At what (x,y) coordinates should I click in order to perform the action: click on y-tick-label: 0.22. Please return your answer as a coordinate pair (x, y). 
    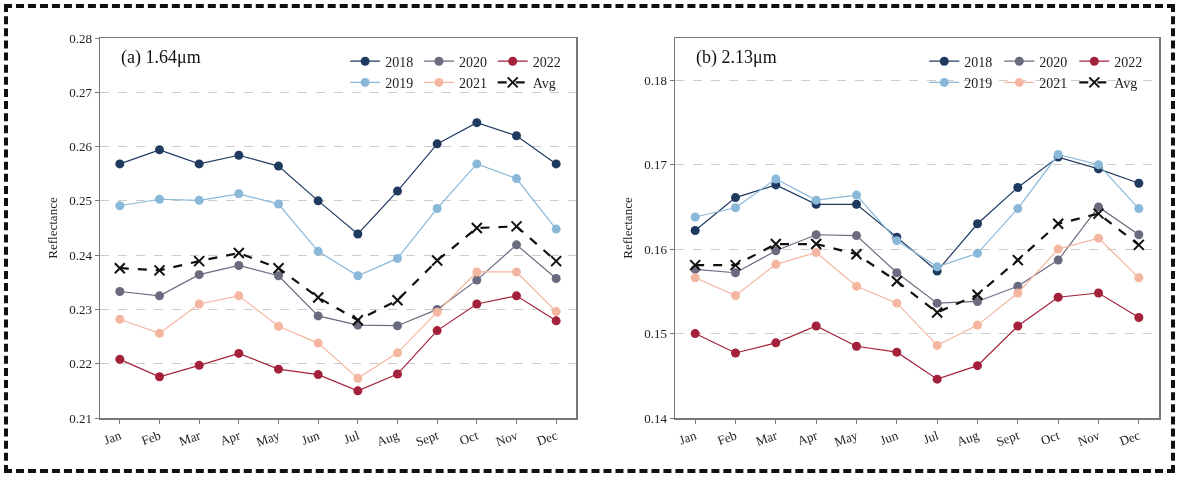
    Looking at the image, I should click on (80, 364).